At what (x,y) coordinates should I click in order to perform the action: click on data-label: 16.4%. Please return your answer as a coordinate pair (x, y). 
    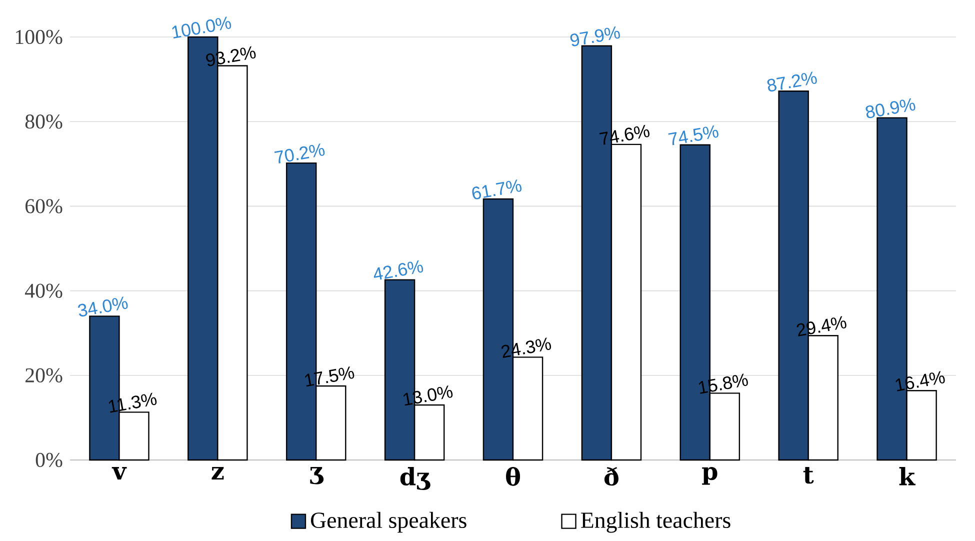
    Looking at the image, I should click on (920, 381).